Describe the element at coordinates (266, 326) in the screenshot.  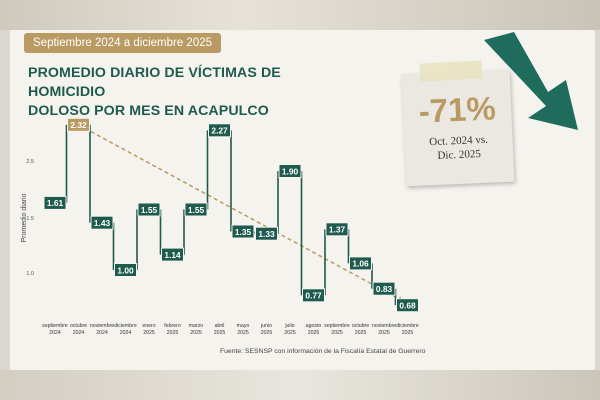
I see `x-tick-month: junio` at that location.